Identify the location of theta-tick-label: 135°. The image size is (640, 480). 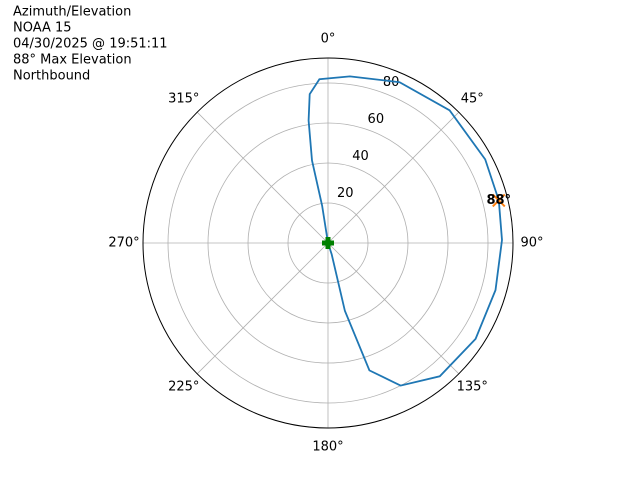
(472, 387).